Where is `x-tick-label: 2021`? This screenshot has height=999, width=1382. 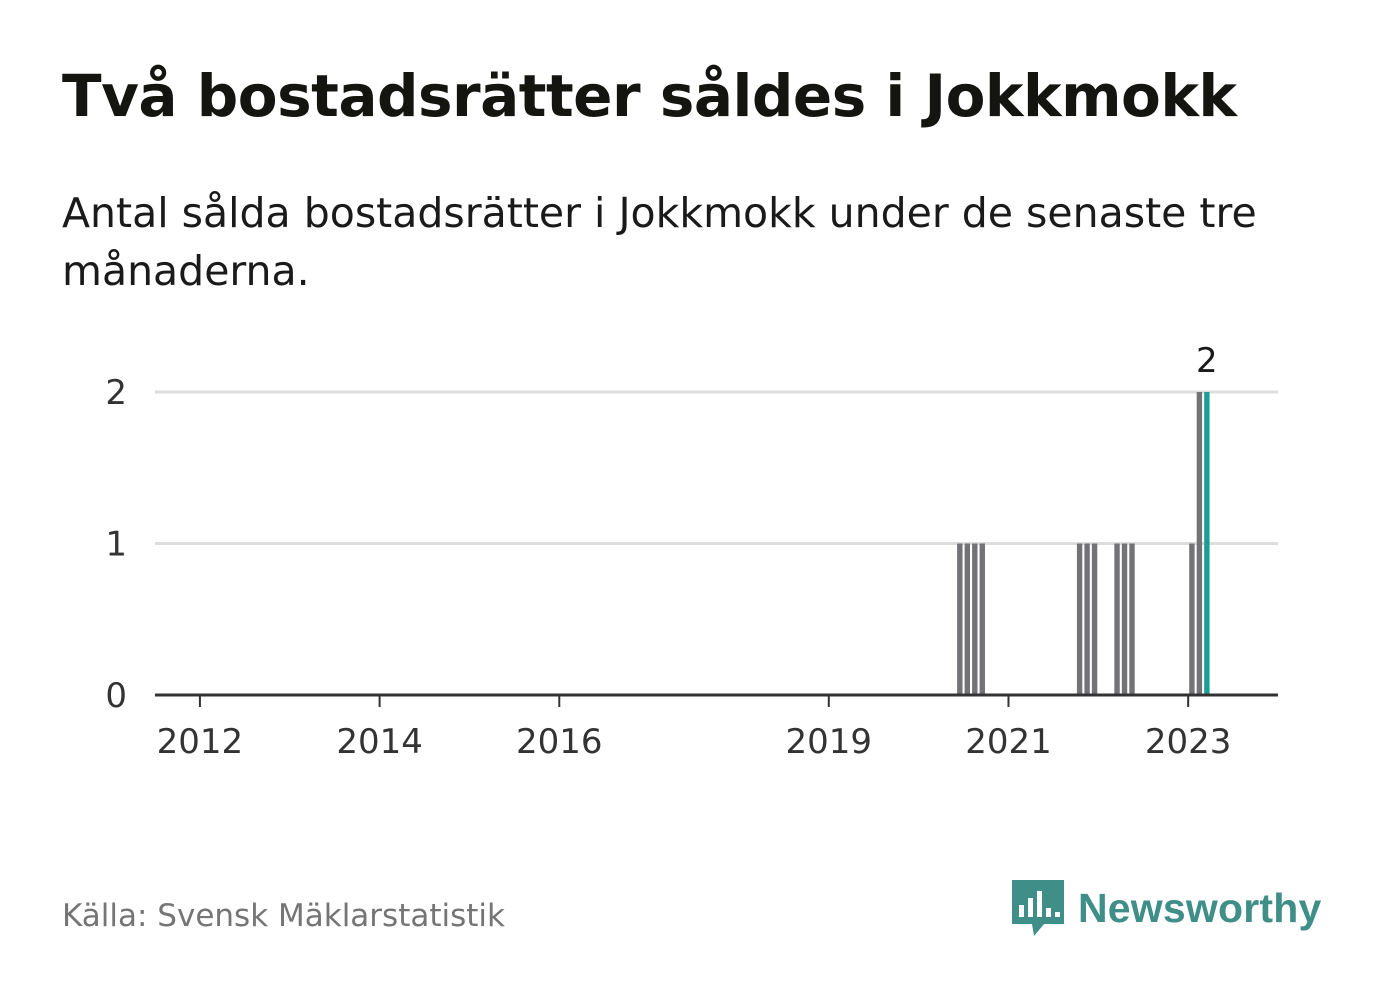
x-tick-label: 2021 is located at coordinates (1008, 742).